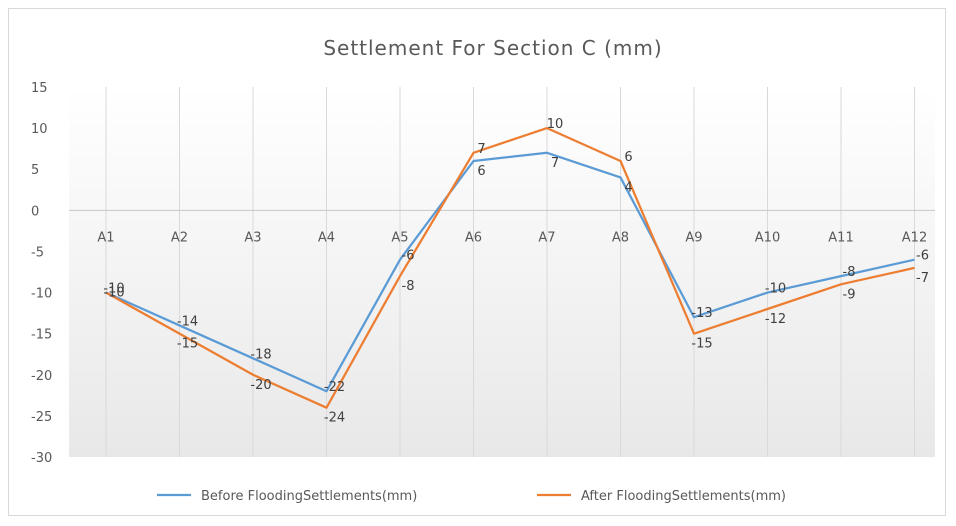 This screenshot has width=956, height=526. What do you see at coordinates (914, 237) in the screenshot?
I see `x-tick-label: A12` at bounding box center [914, 237].